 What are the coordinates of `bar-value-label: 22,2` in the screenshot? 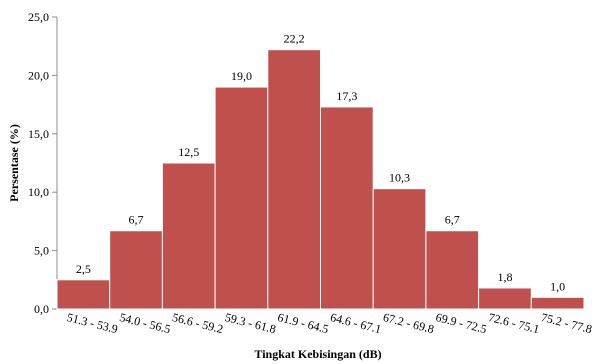 It's located at (294, 39).